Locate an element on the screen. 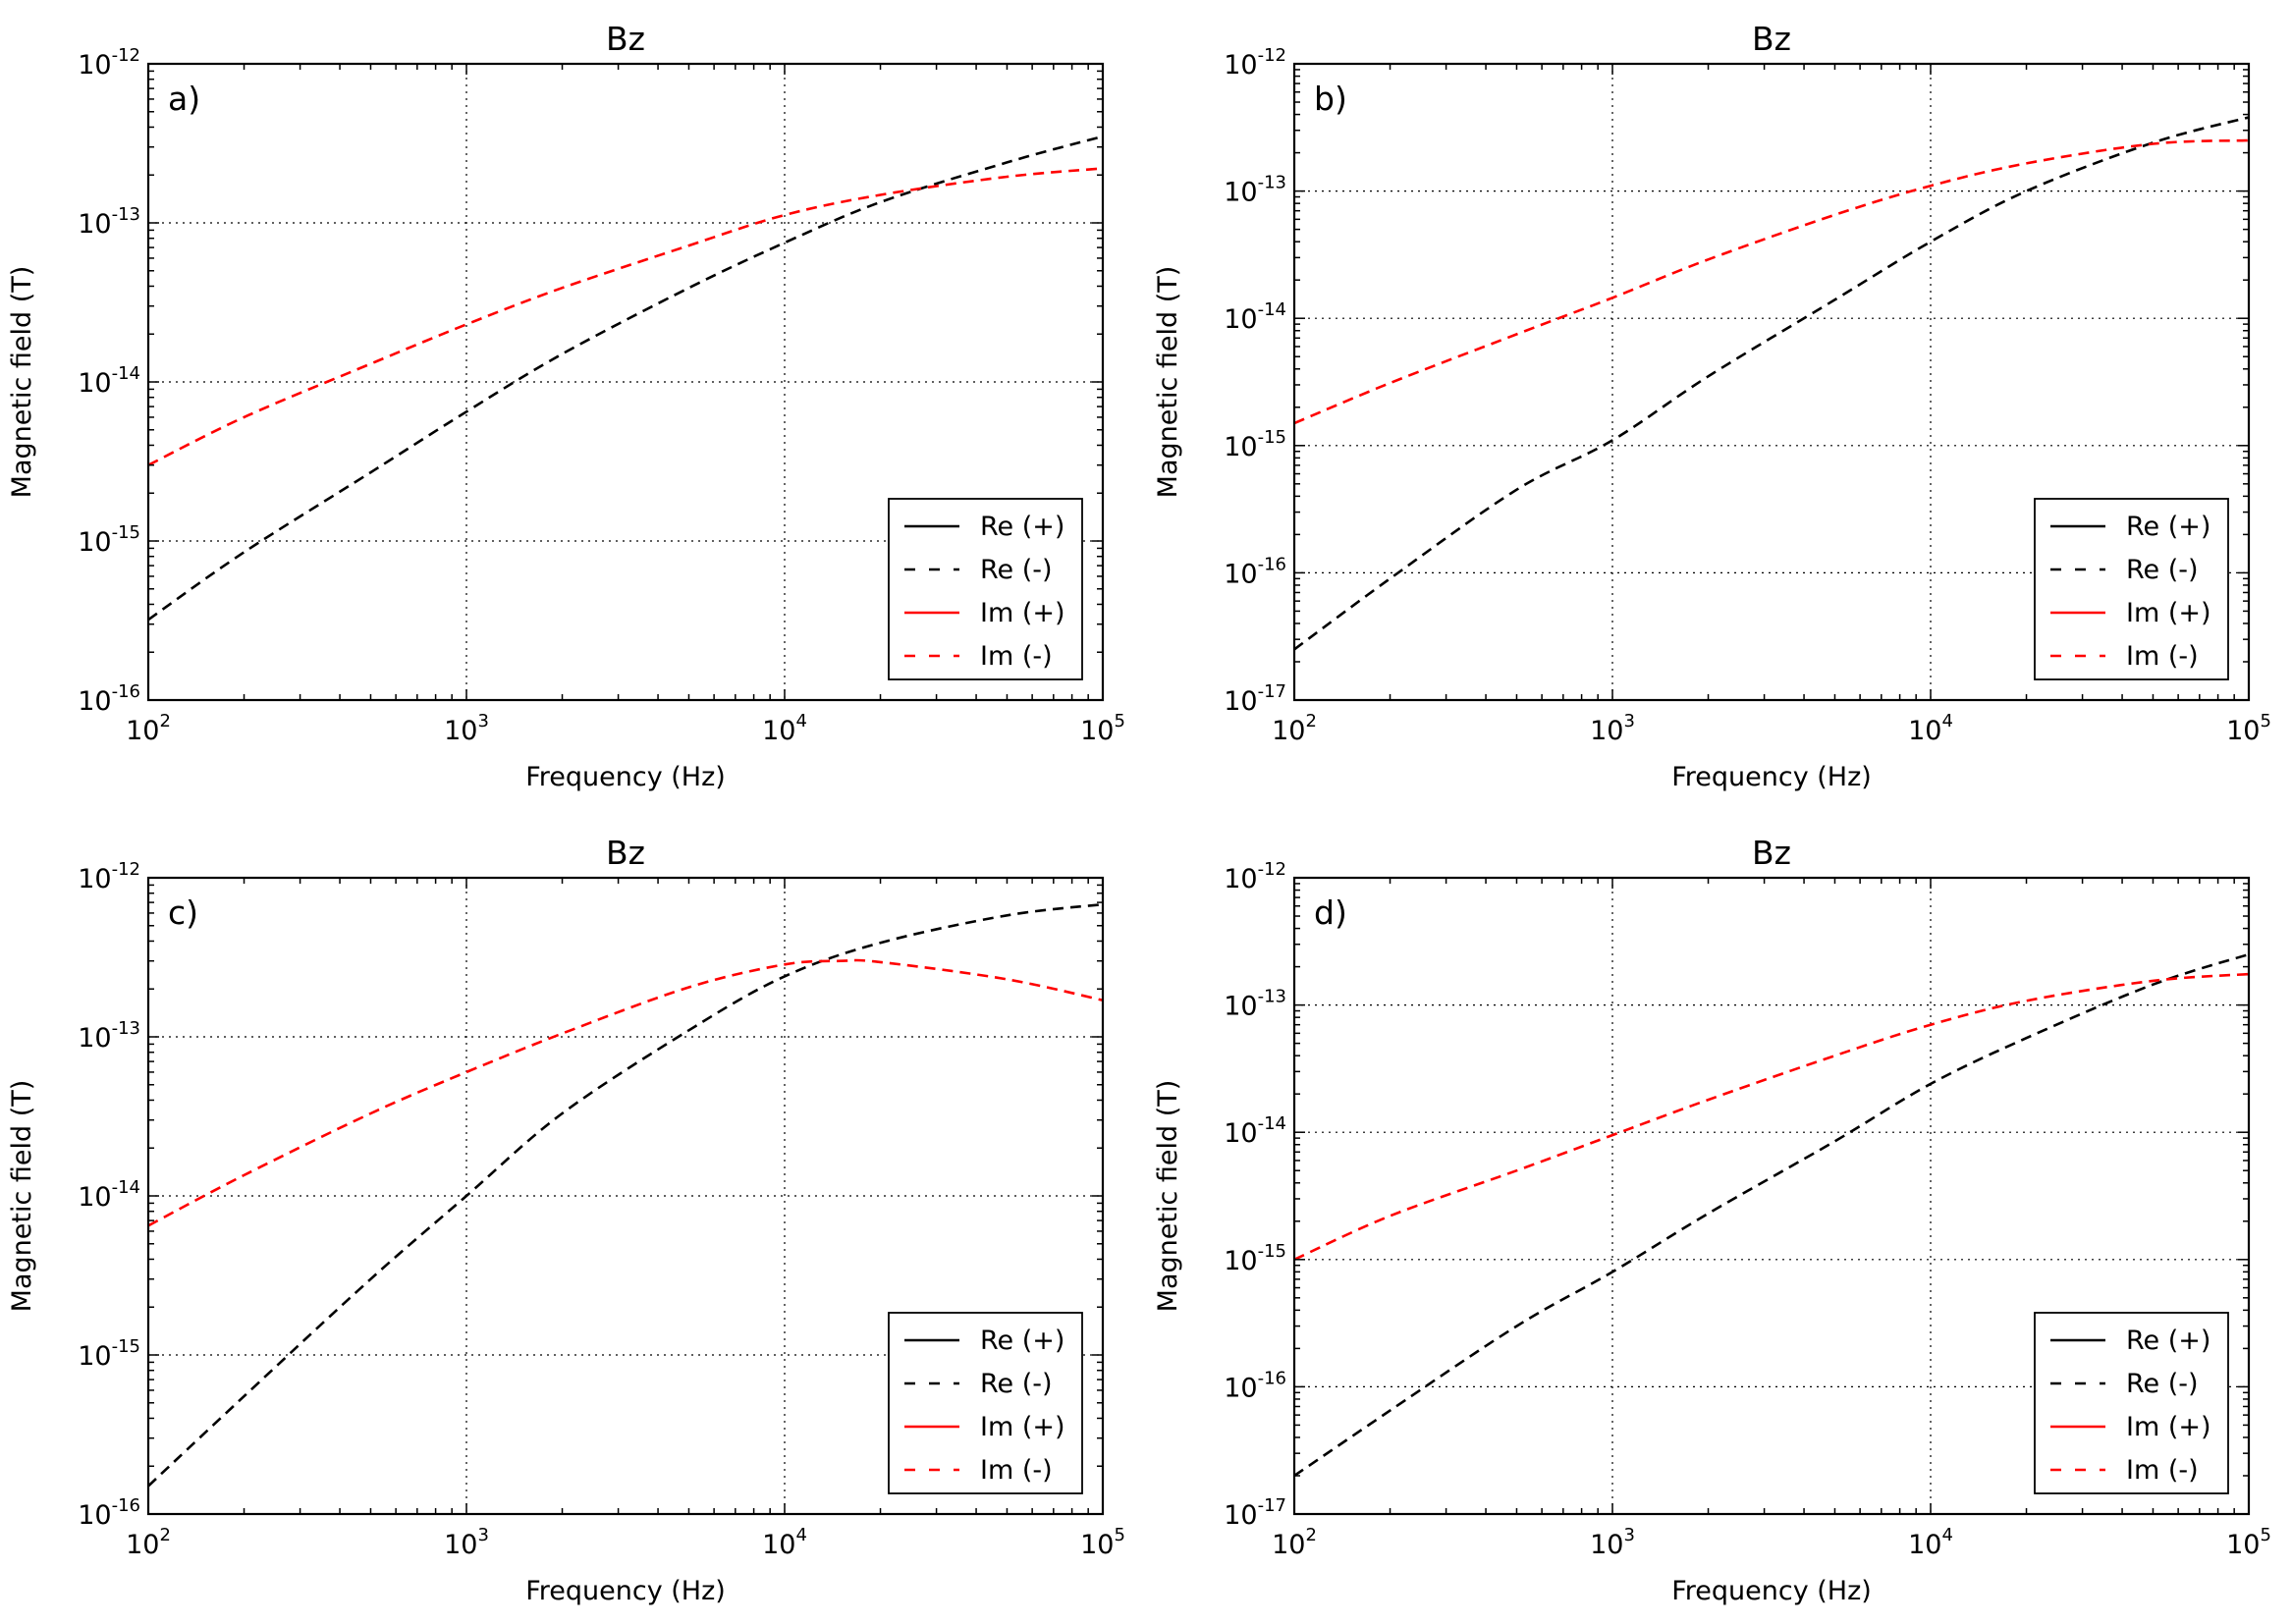  panel-label: a) is located at coordinates (184, 99).